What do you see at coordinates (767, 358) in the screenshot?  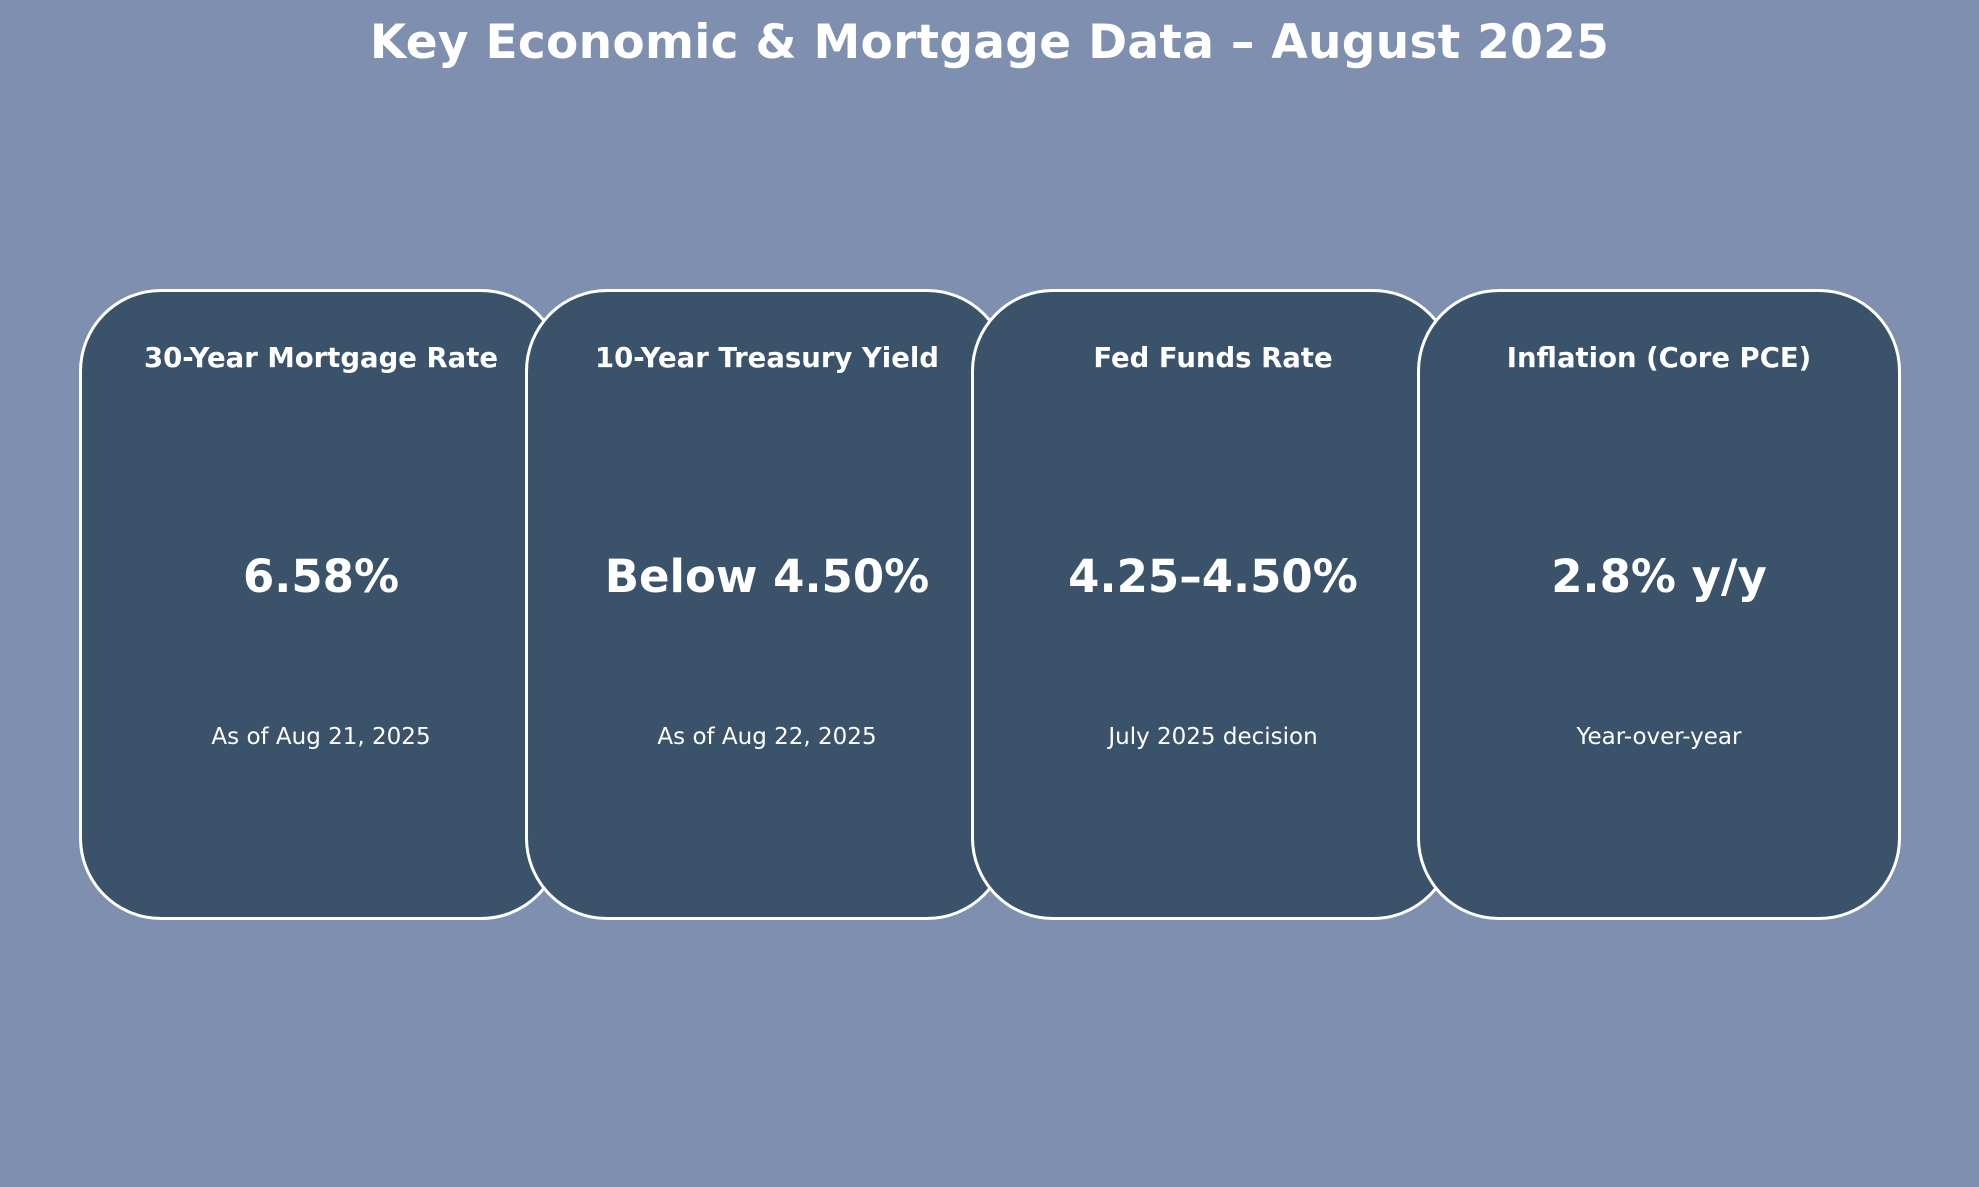 I see `card-label: 10-Year Treasury Yield` at bounding box center [767, 358].